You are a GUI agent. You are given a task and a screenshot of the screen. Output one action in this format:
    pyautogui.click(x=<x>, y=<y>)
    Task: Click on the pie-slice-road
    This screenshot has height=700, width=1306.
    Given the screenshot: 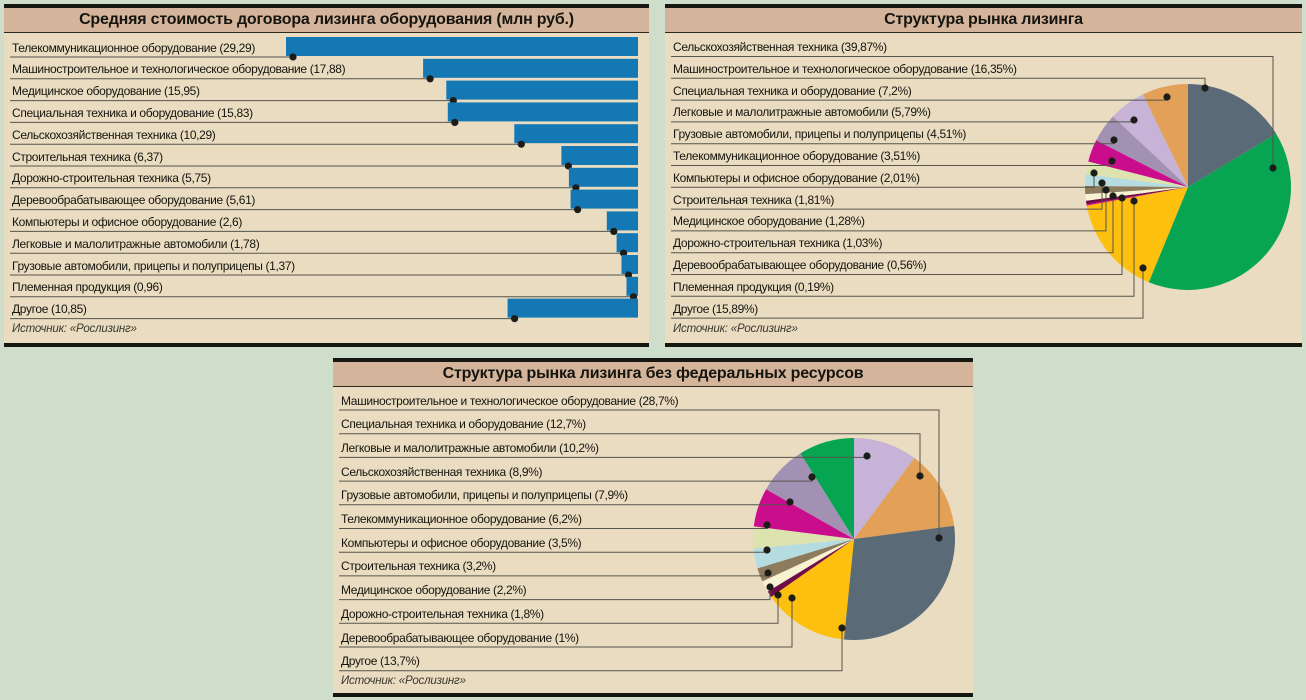 What is the action you would take?
    pyautogui.click(x=808, y=565)
    